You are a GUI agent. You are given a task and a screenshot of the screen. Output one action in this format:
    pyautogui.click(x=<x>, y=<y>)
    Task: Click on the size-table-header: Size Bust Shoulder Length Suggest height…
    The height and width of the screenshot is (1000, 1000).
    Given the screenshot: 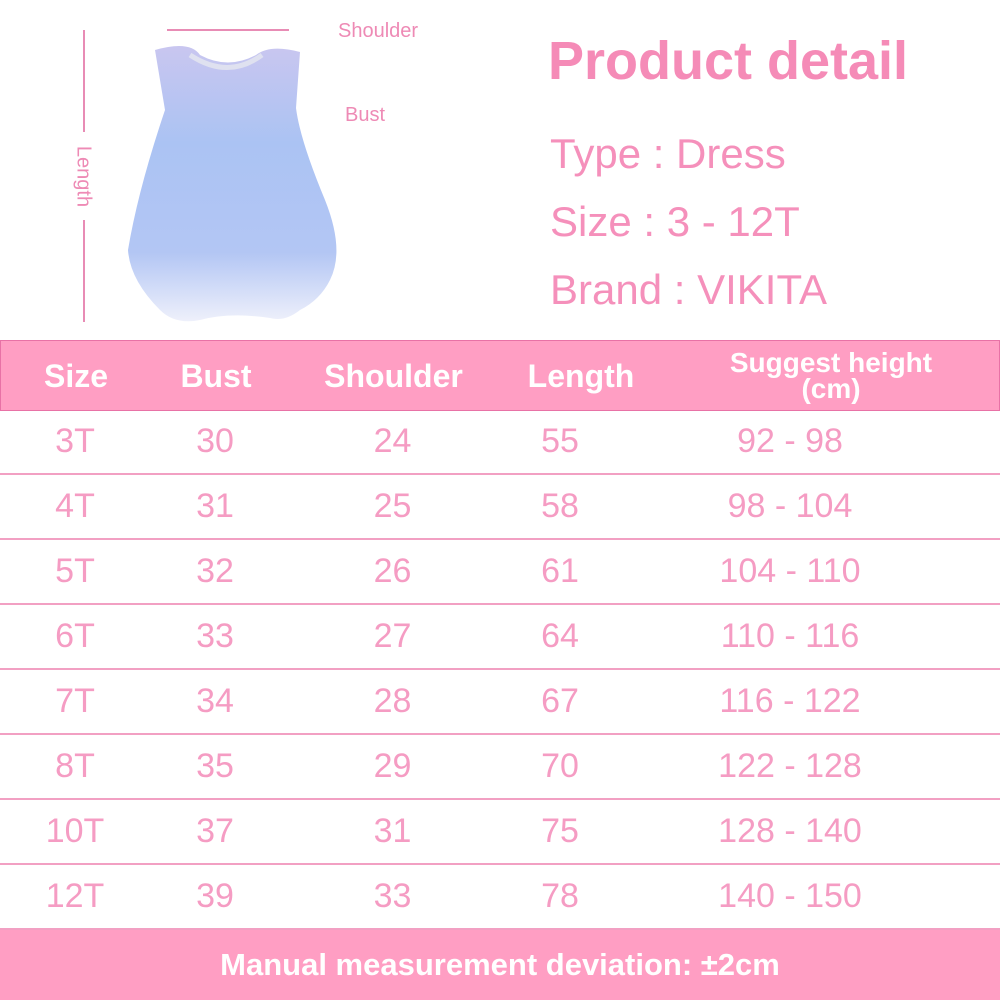 What is the action you would take?
    pyautogui.click(x=500, y=375)
    